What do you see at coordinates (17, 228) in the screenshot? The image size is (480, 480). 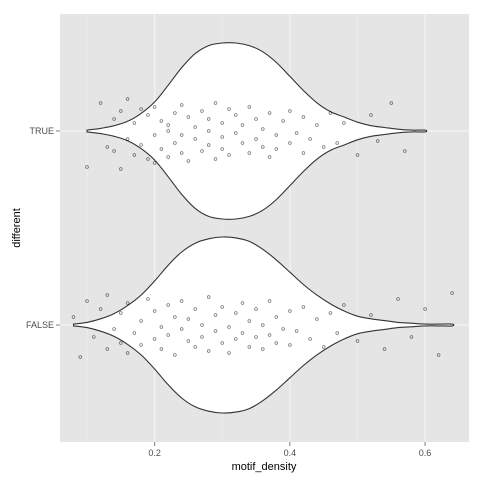 I see `y-axis-title: different` at bounding box center [17, 228].